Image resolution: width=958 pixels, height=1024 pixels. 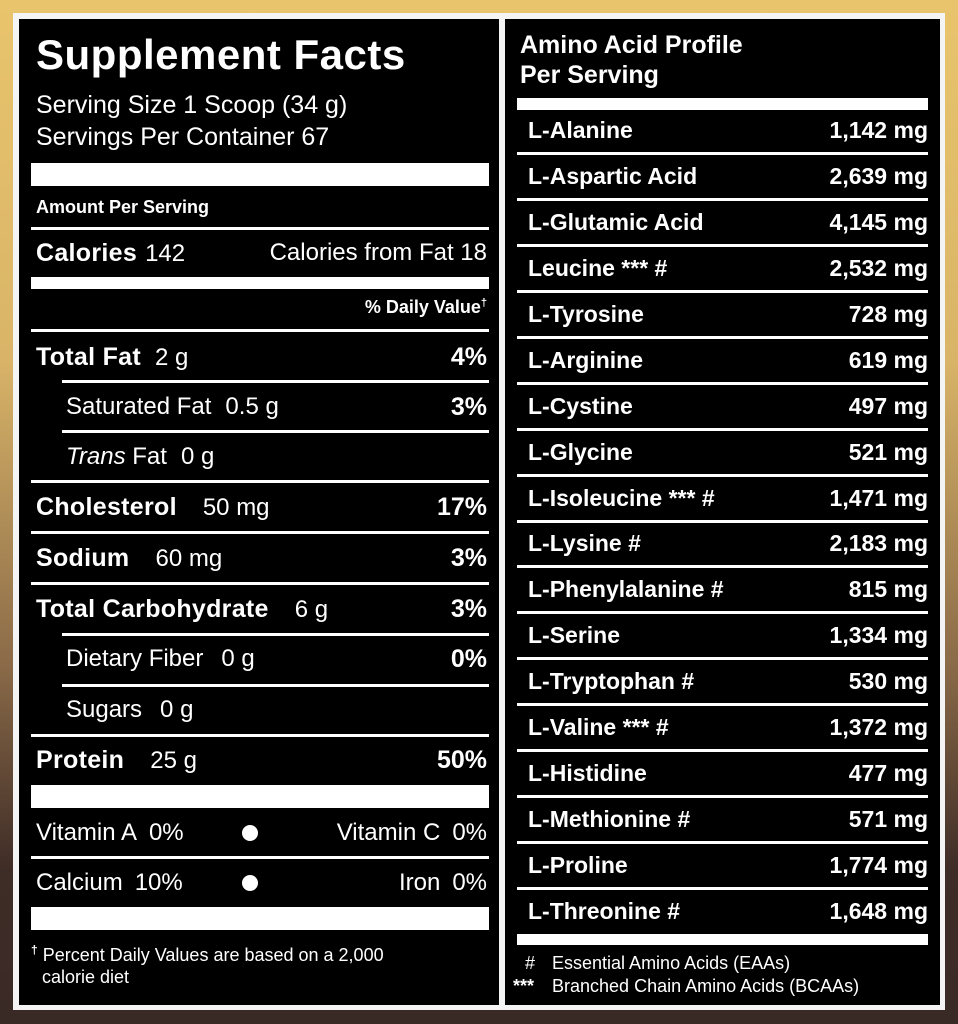 I want to click on nutrient-dv: 17%, so click(x=461, y=507).